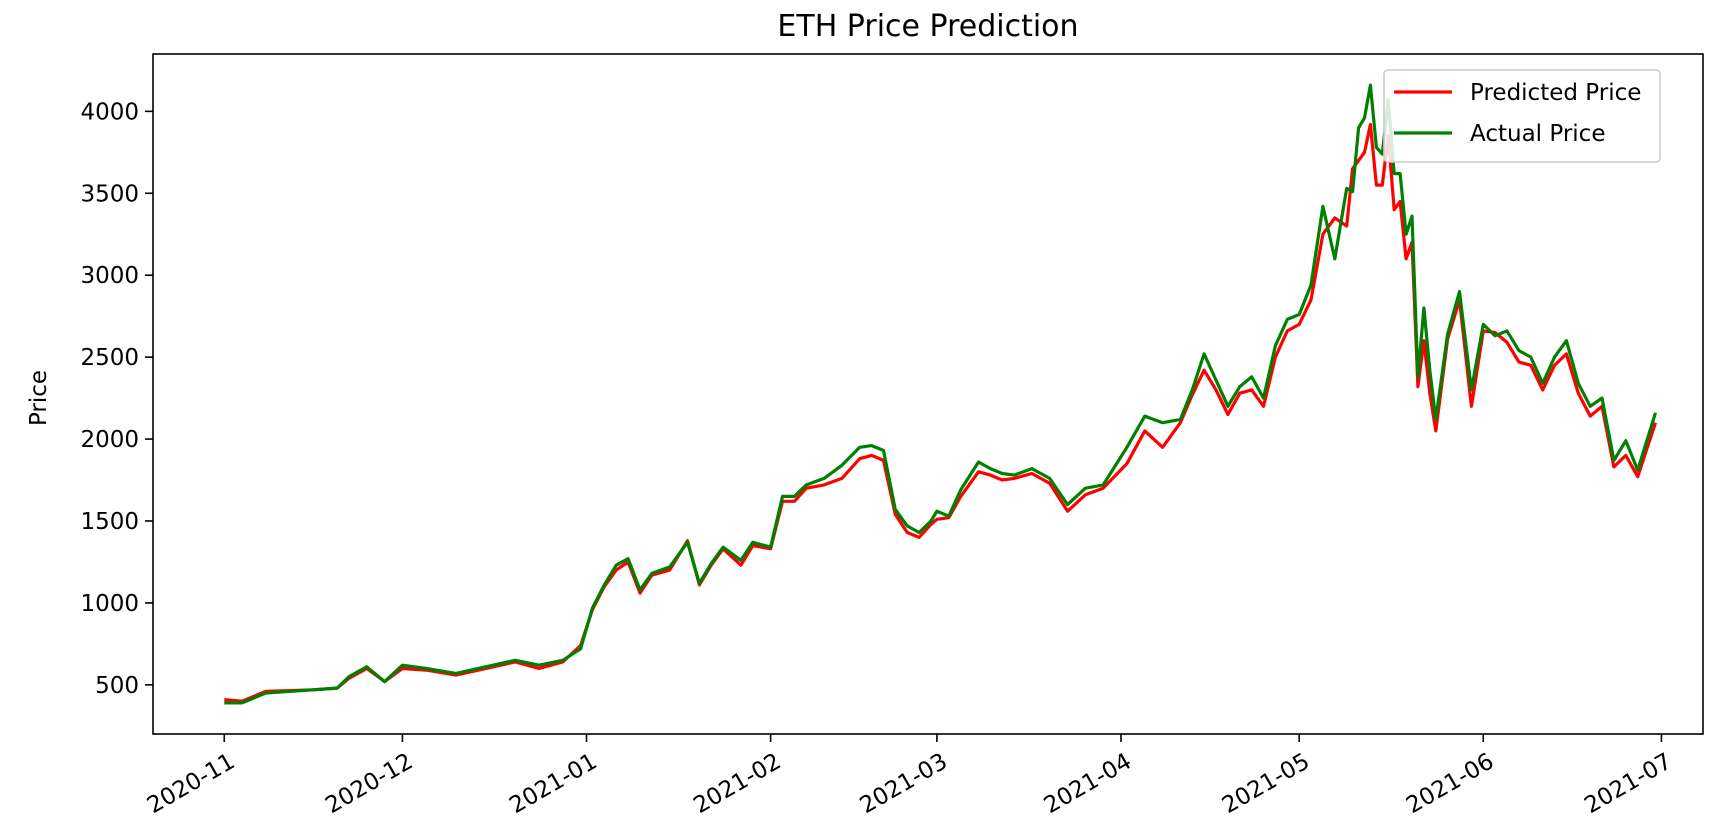 The height and width of the screenshot is (834, 1710). What do you see at coordinates (109, 194) in the screenshot?
I see `y-tick-label: 3500` at bounding box center [109, 194].